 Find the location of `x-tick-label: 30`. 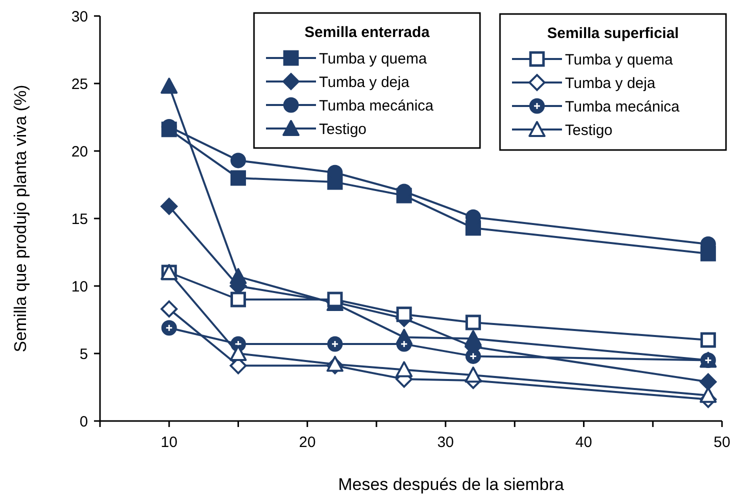

x-tick-label: 30 is located at coordinates (445, 442).